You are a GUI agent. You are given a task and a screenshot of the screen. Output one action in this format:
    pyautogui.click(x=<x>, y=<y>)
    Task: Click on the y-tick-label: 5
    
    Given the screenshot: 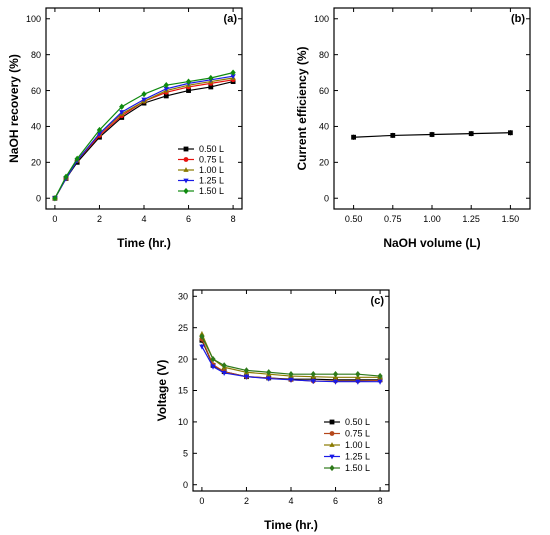 What is the action you would take?
    pyautogui.click(x=185, y=454)
    